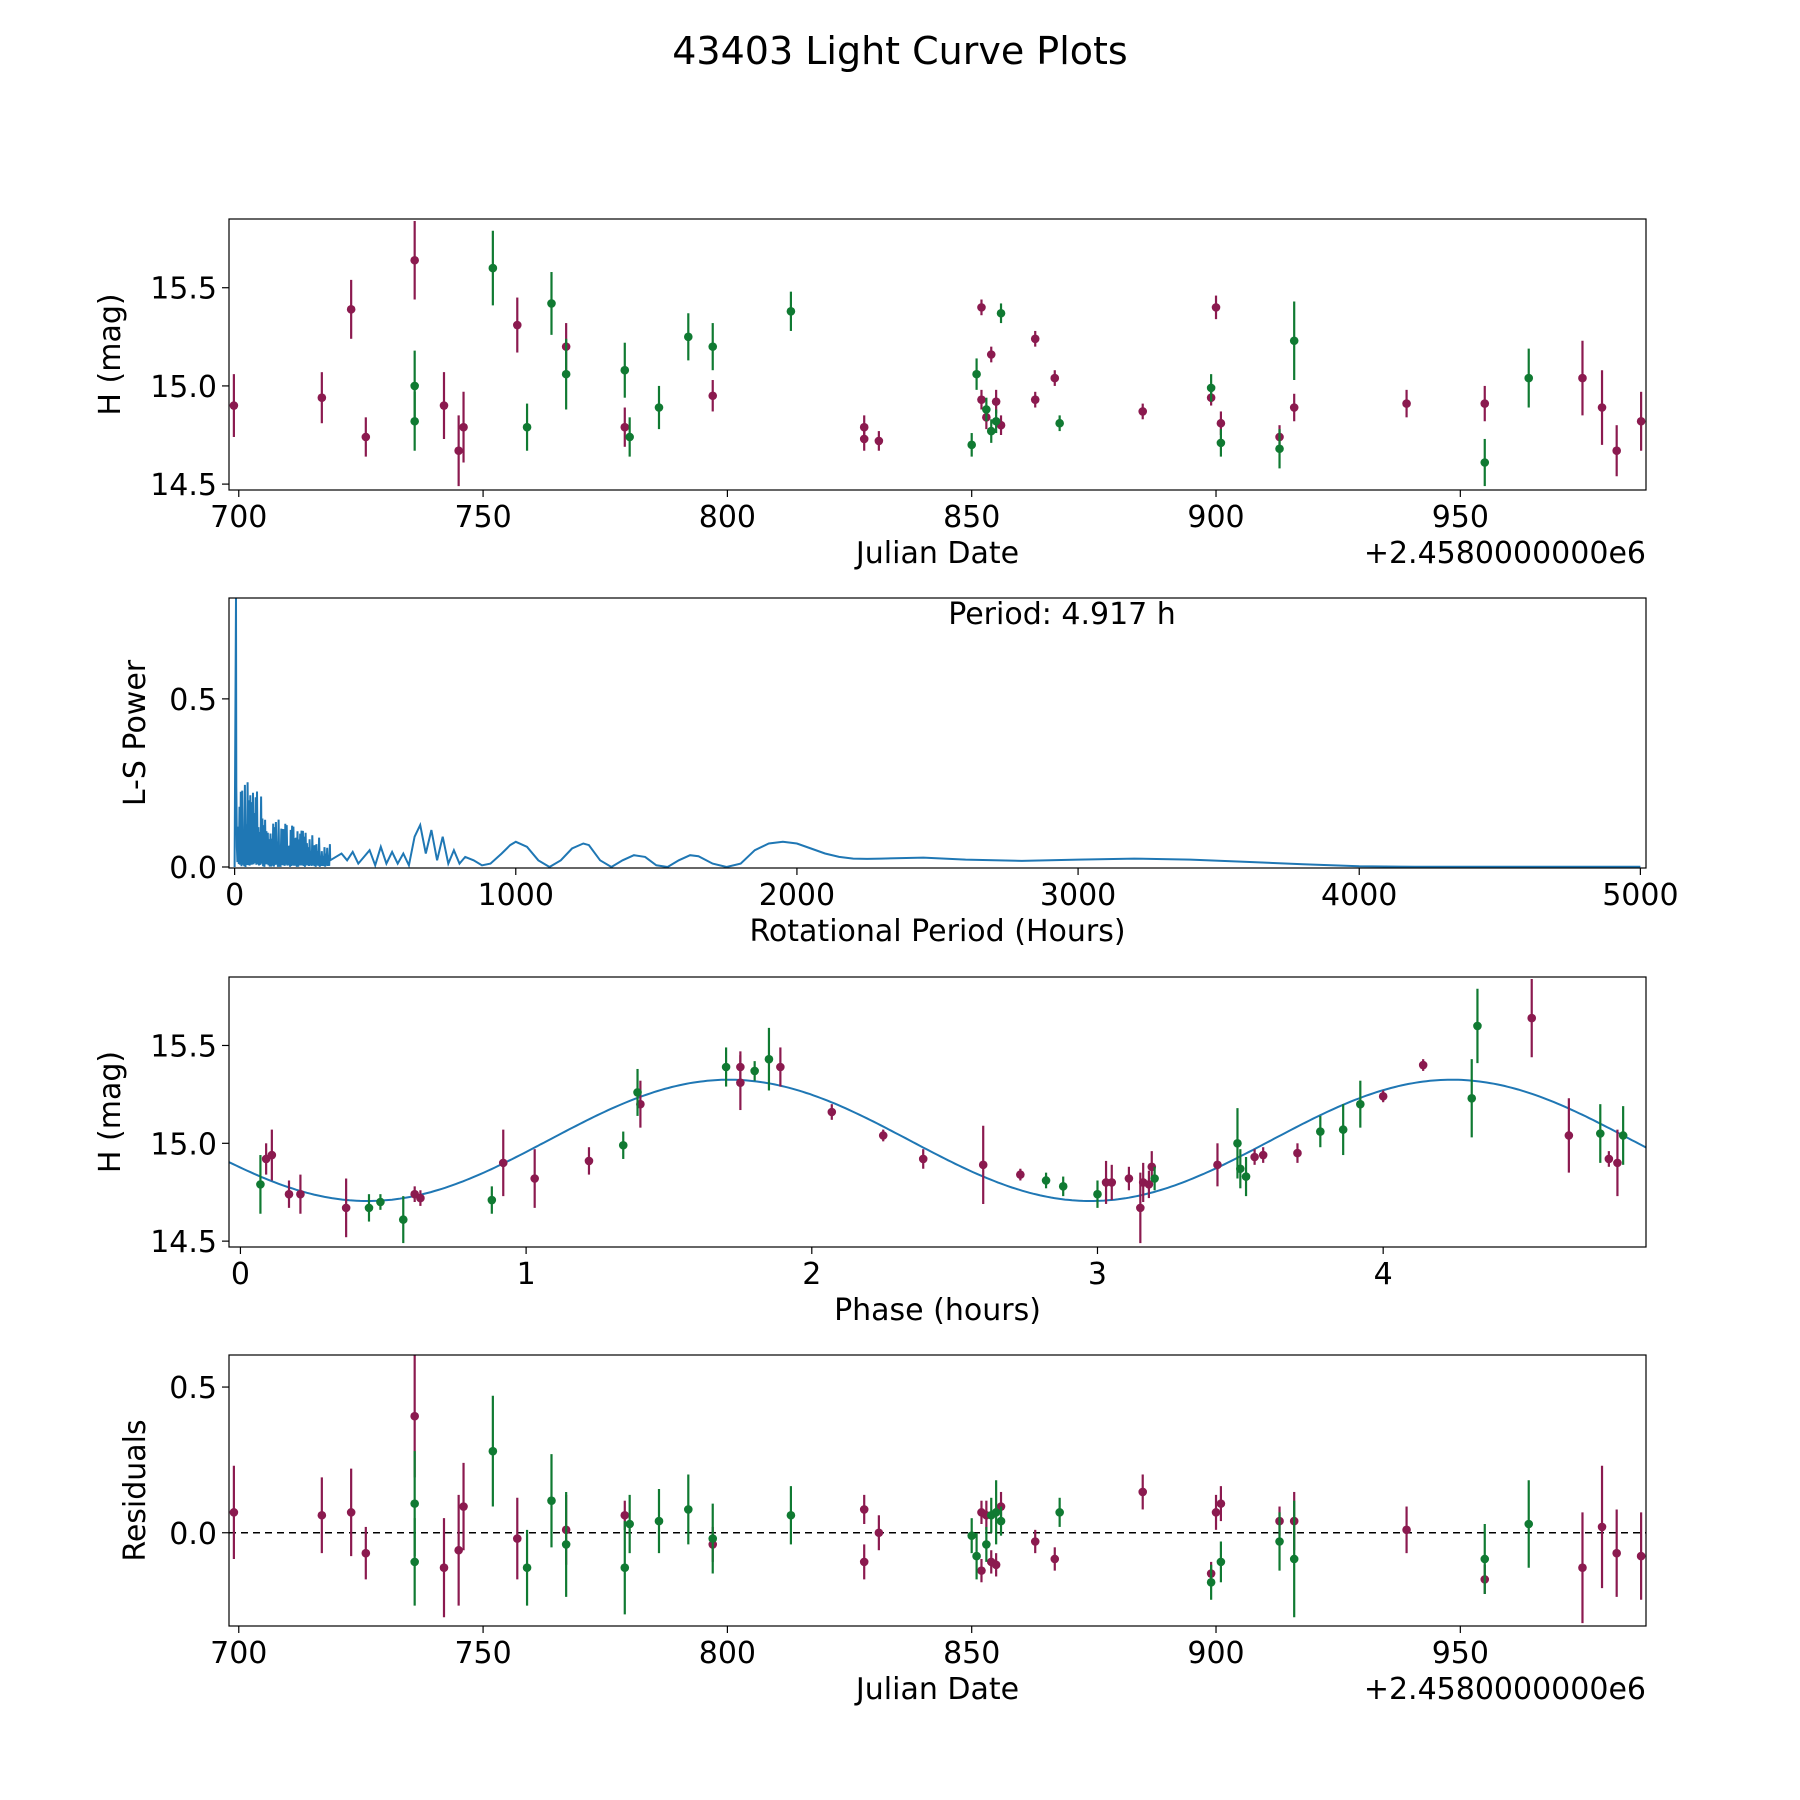 The height and width of the screenshot is (1800, 1800). What do you see at coordinates (1460, 1653) in the screenshot?
I see `x-tick-label: 950` at bounding box center [1460, 1653].